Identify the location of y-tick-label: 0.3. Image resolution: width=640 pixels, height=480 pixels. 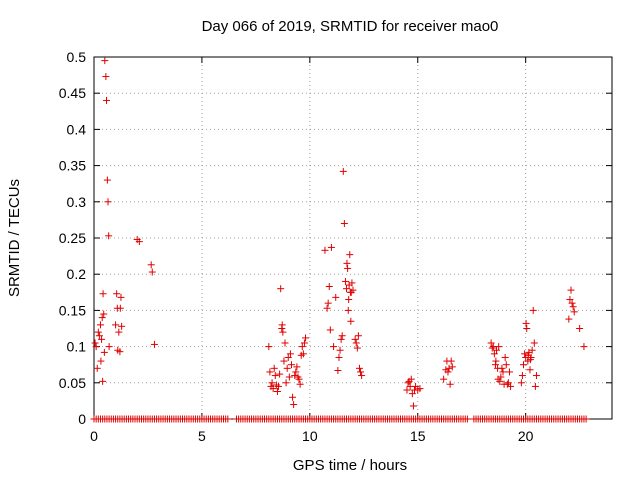
(77, 202).